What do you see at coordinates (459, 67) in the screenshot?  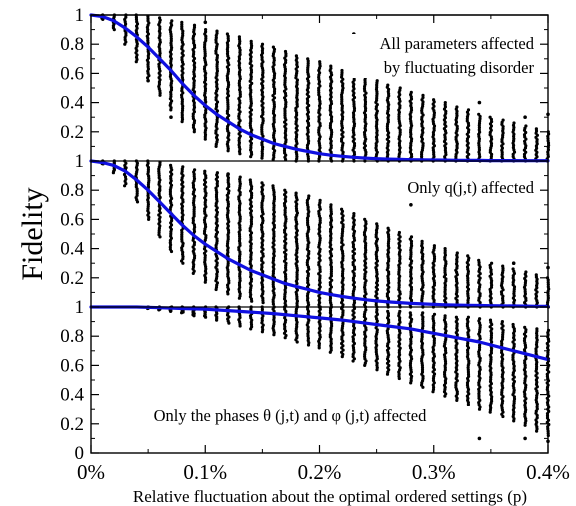 I see `annotation-text: by fluctuating disorder` at bounding box center [459, 67].